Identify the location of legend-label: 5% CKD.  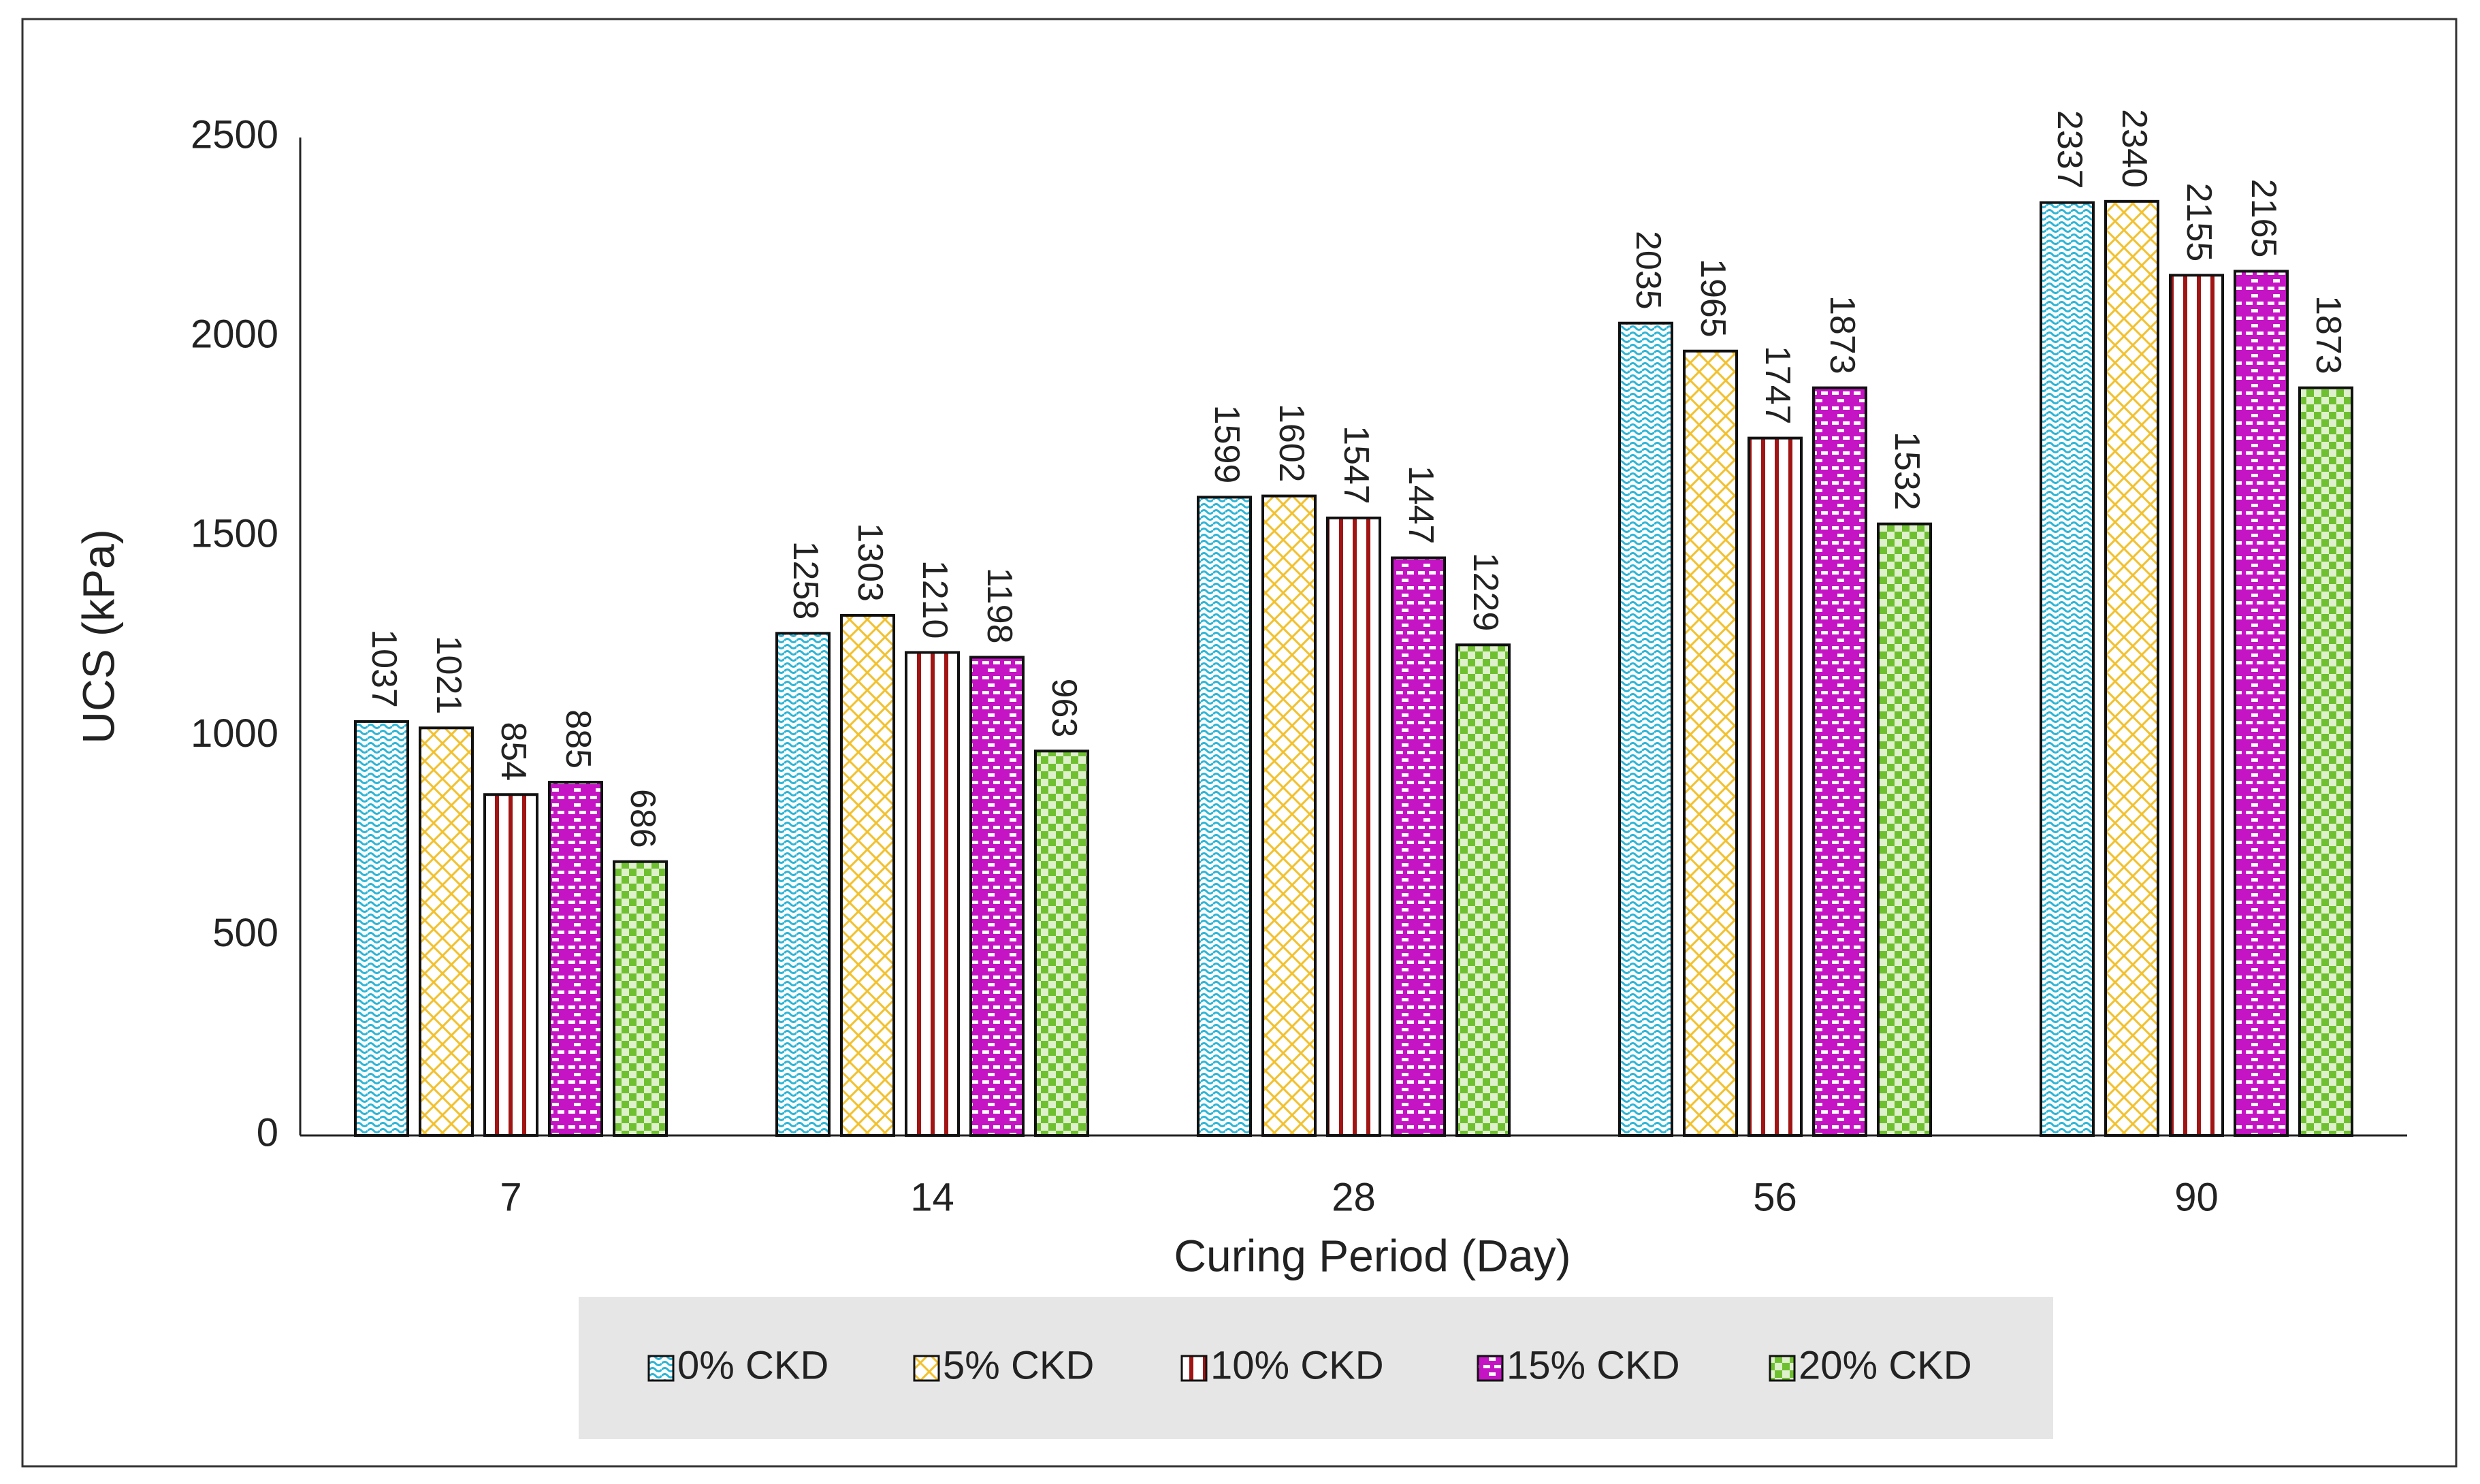
(1018, 1365).